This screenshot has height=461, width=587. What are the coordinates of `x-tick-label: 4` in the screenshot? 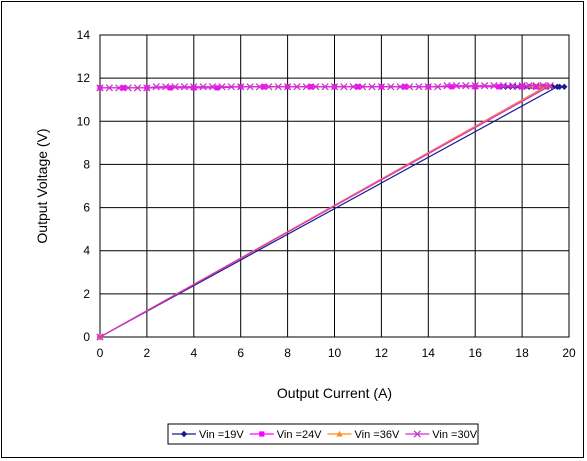 It's located at (193, 353).